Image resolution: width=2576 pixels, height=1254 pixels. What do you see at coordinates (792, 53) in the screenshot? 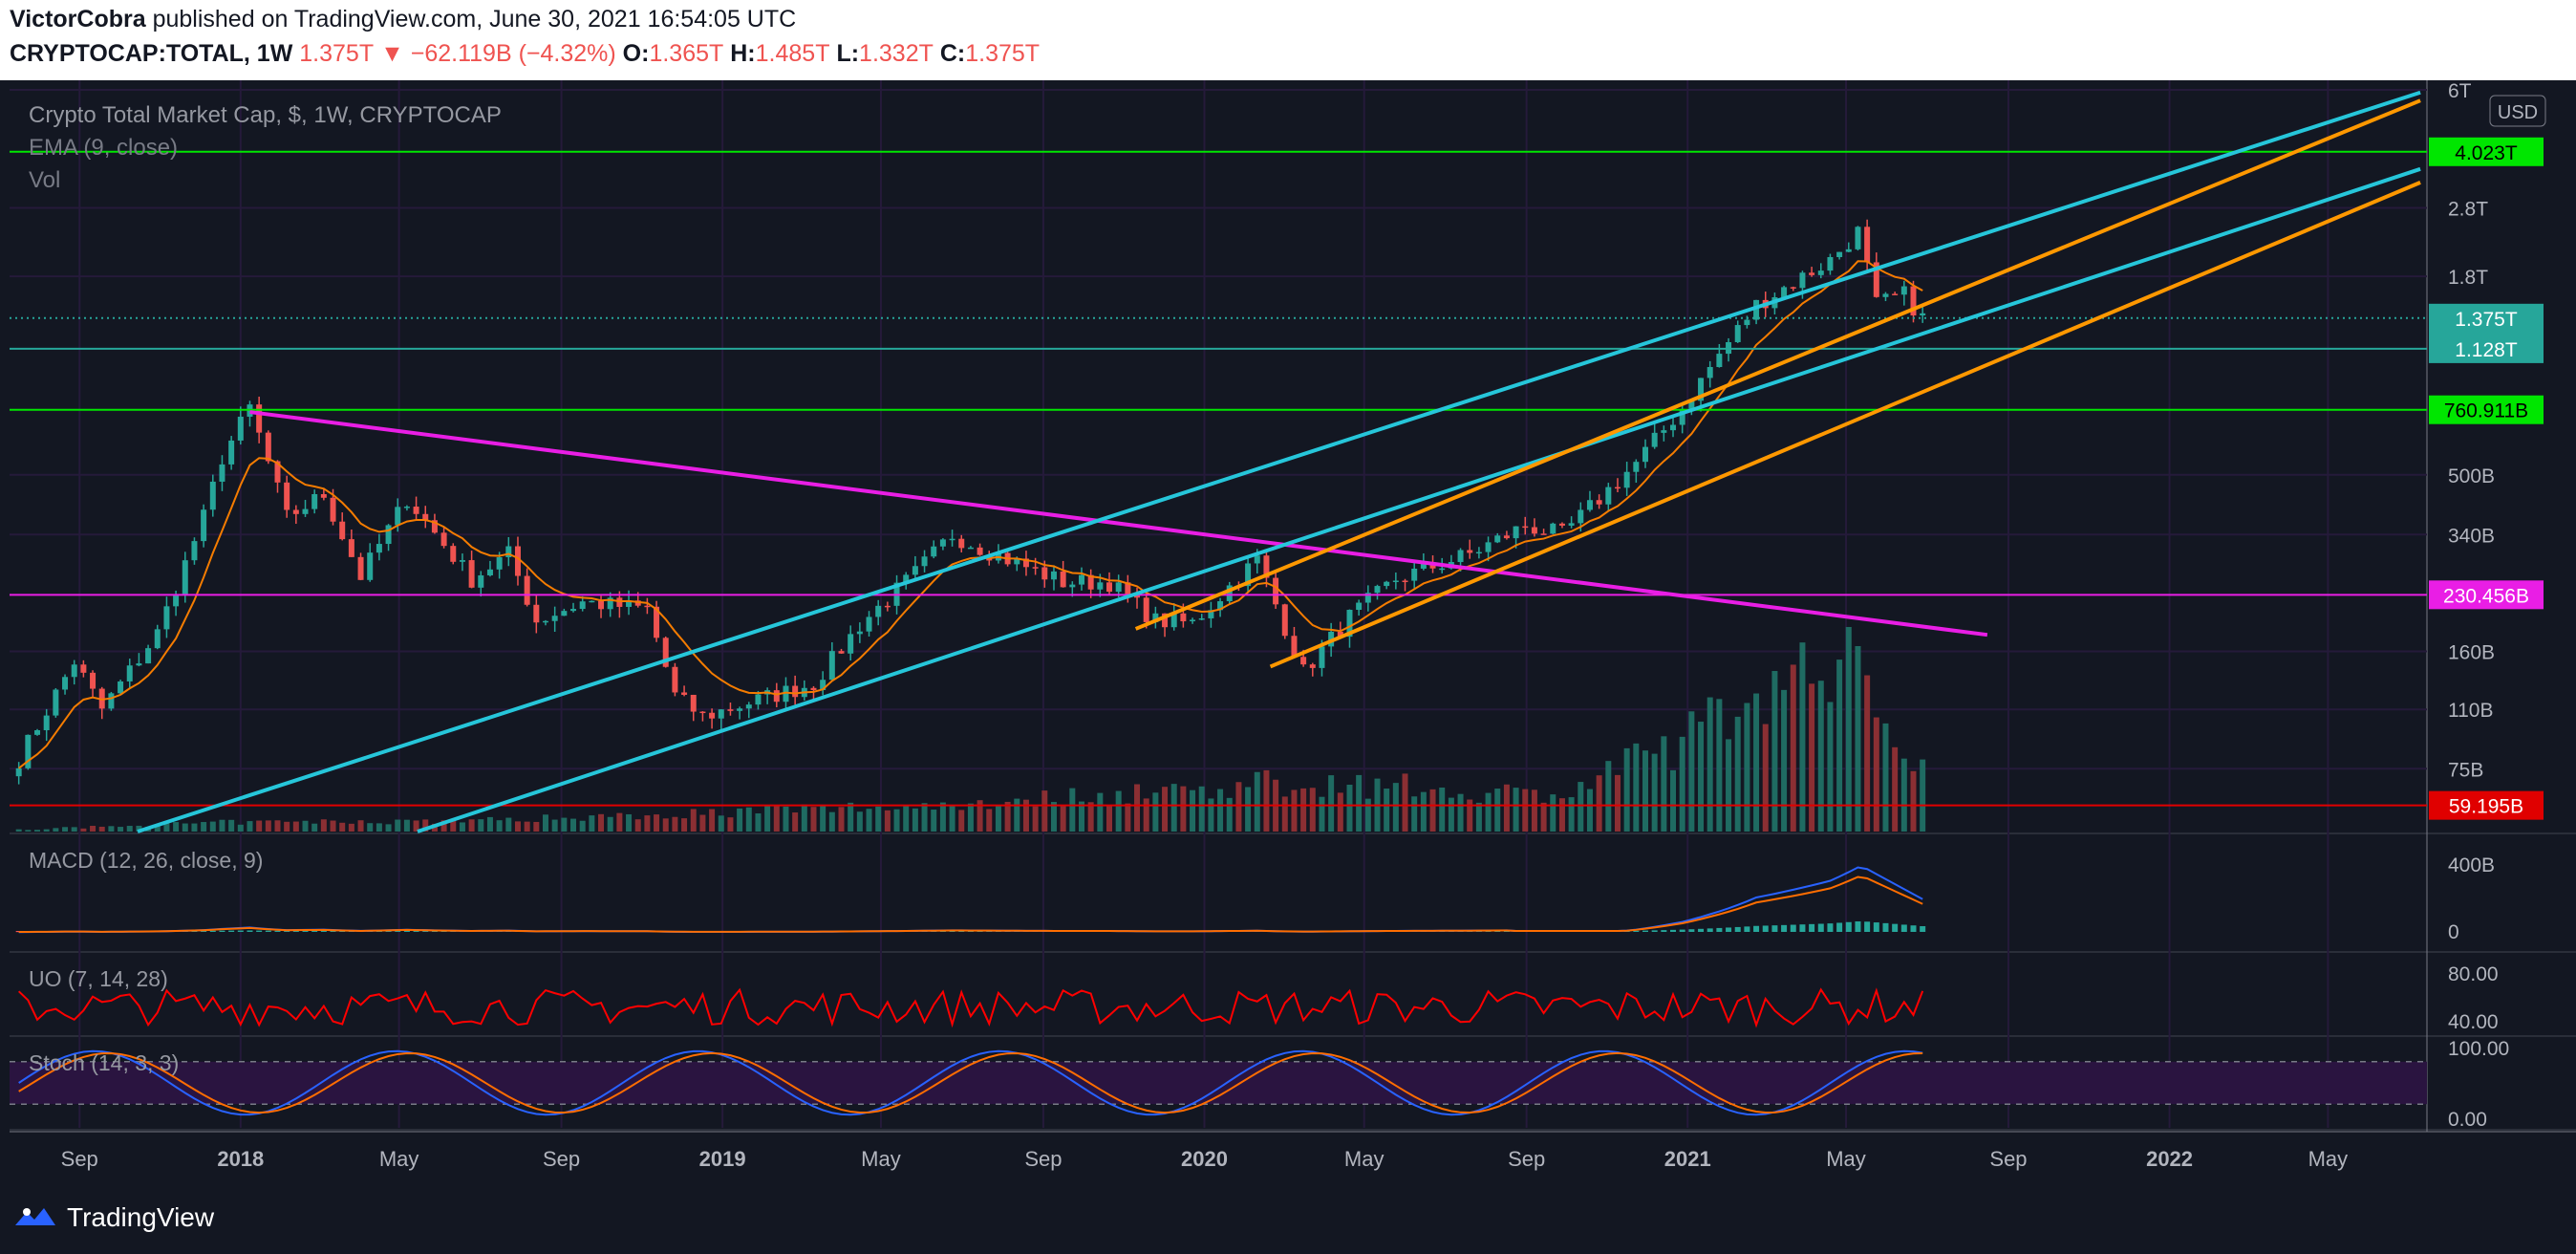
I see `high-value: 1.485T` at bounding box center [792, 53].